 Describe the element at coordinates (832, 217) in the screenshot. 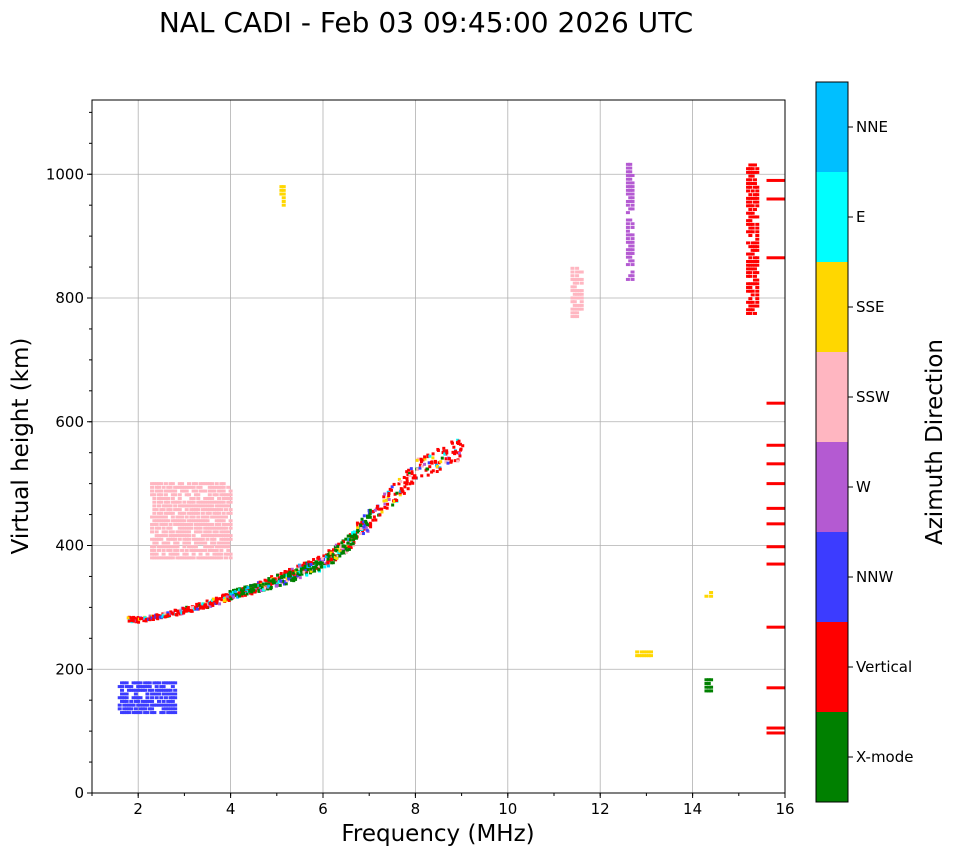

I see `colorbar-segment` at that location.